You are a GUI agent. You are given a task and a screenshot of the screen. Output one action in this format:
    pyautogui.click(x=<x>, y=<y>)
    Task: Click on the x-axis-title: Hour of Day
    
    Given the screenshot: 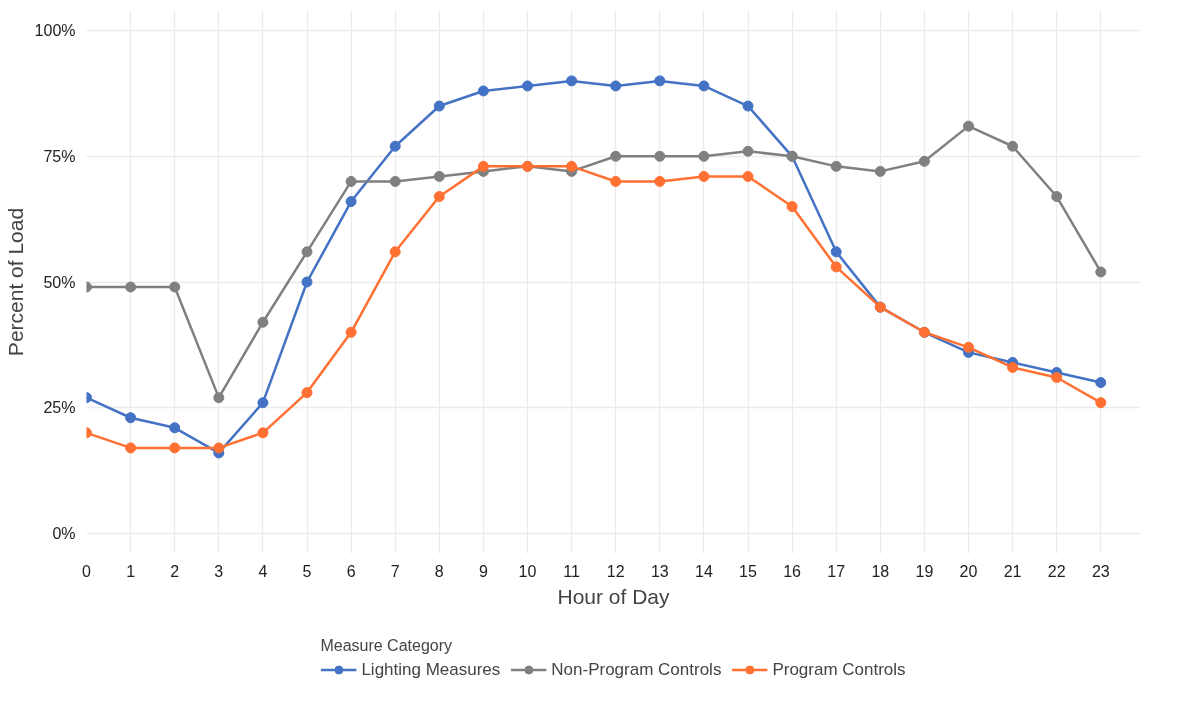 What is the action you would take?
    pyautogui.click(x=614, y=596)
    